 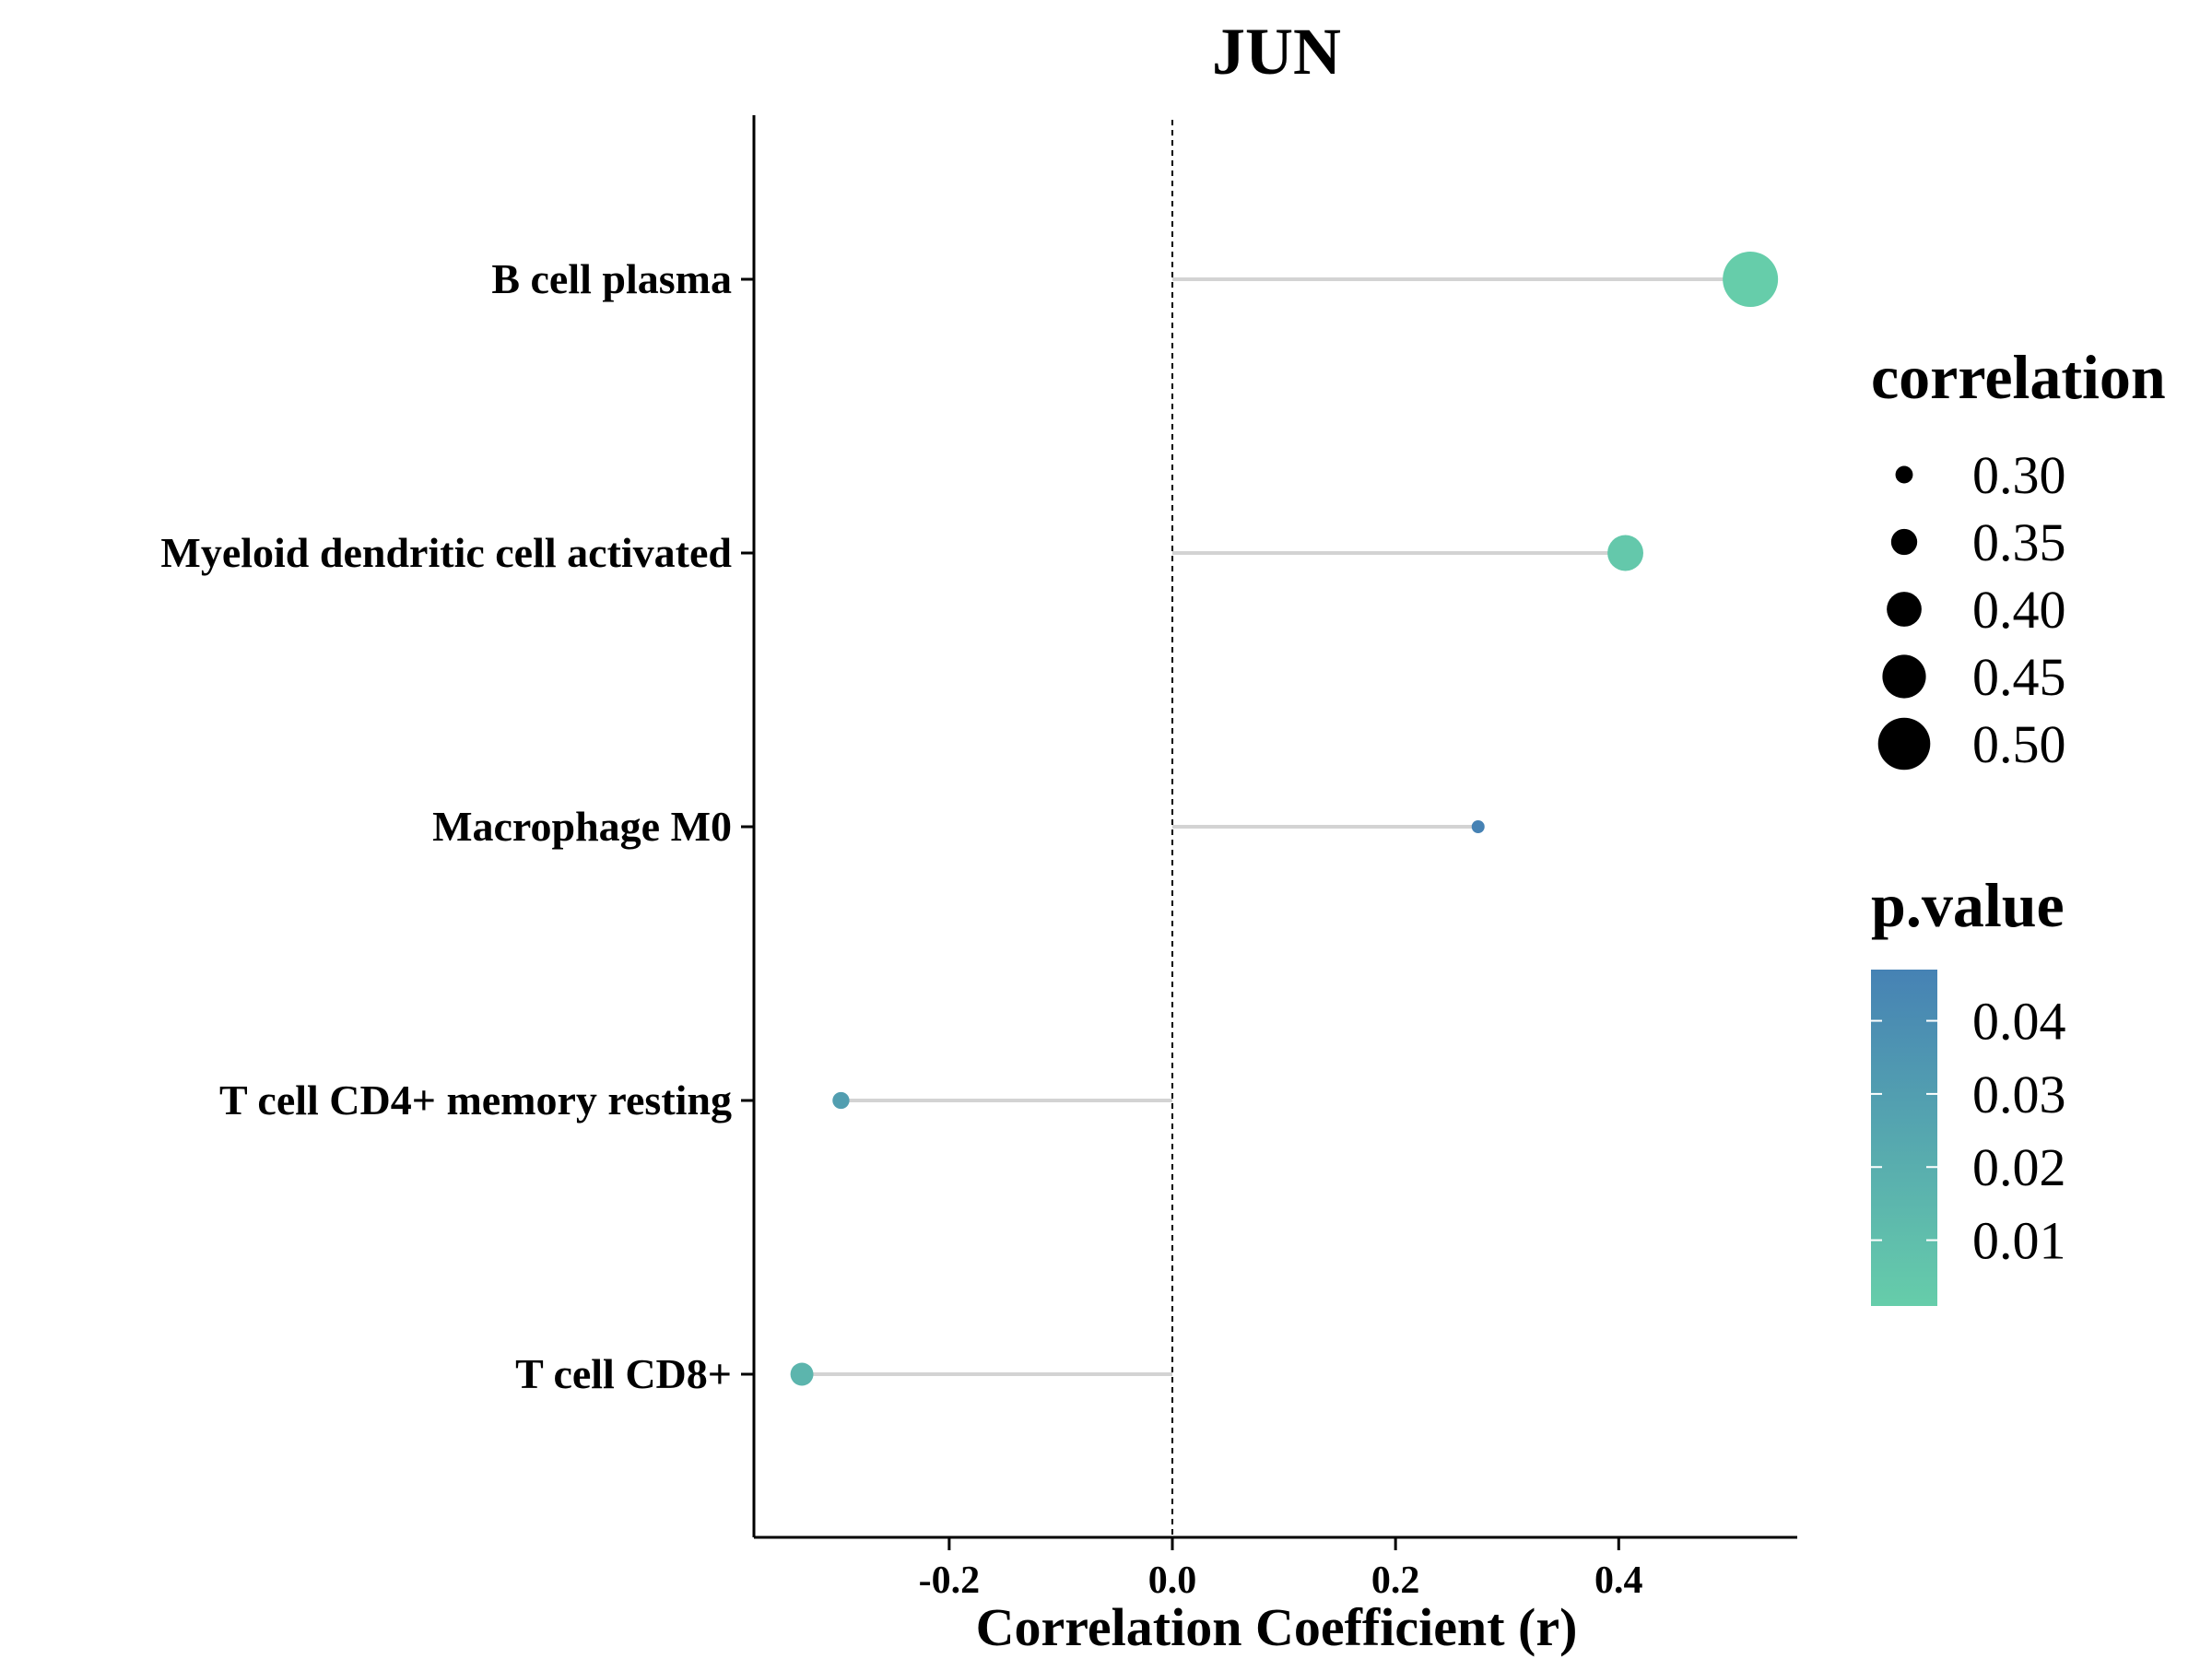 What do you see at coordinates (2019, 1167) in the screenshot?
I see `color-legend-label: 0.02` at bounding box center [2019, 1167].